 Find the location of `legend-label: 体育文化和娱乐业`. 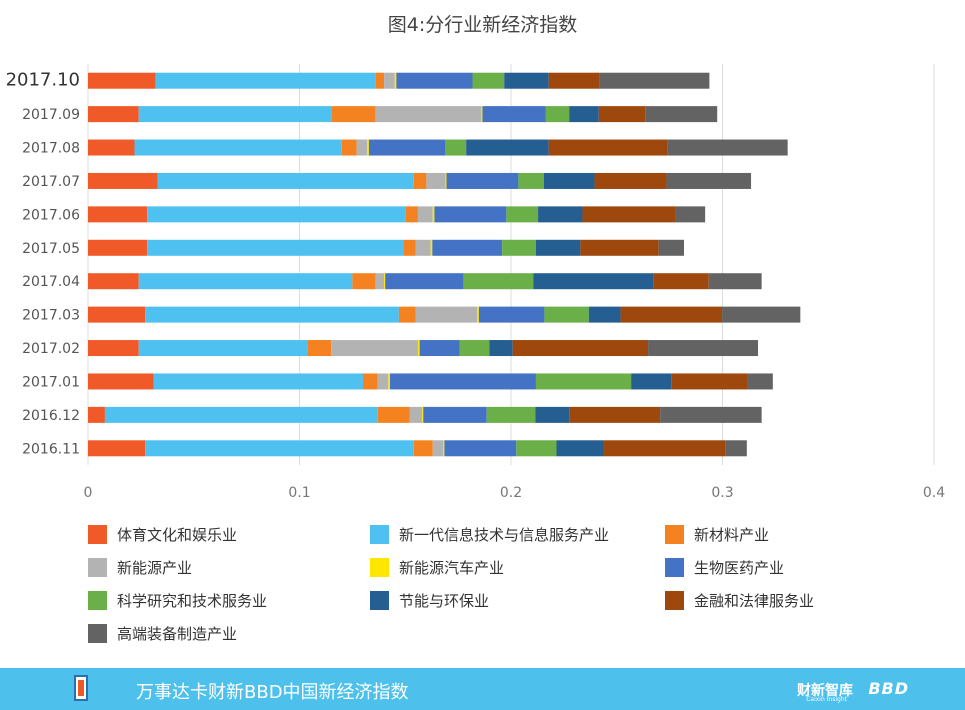

legend-label: 体育文化和娱乐业 is located at coordinates (177, 534).